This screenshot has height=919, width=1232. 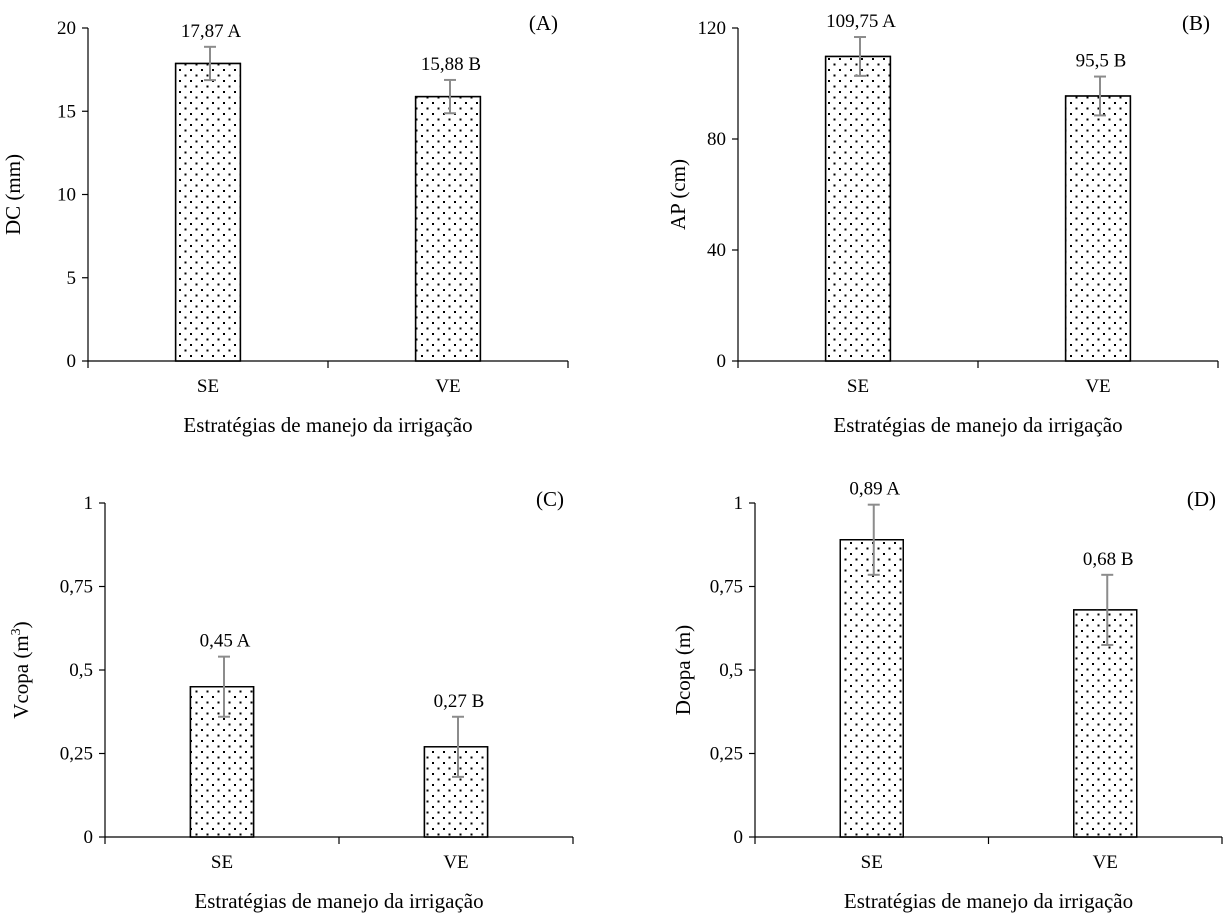 What do you see at coordinates (716, 139) in the screenshot?
I see `y-tick-label: 80` at bounding box center [716, 139].